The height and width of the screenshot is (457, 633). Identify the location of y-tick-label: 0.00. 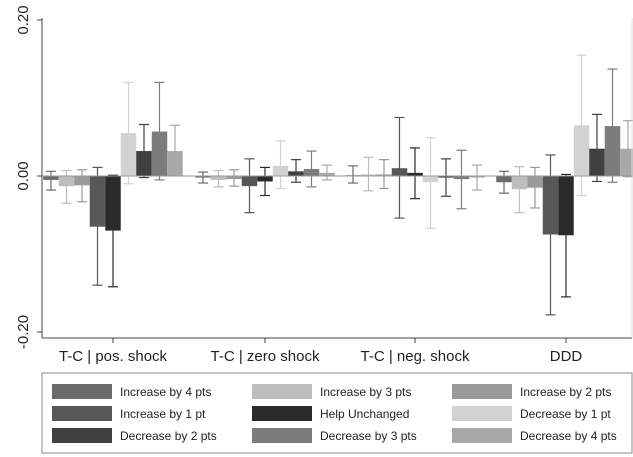
(23, 175).